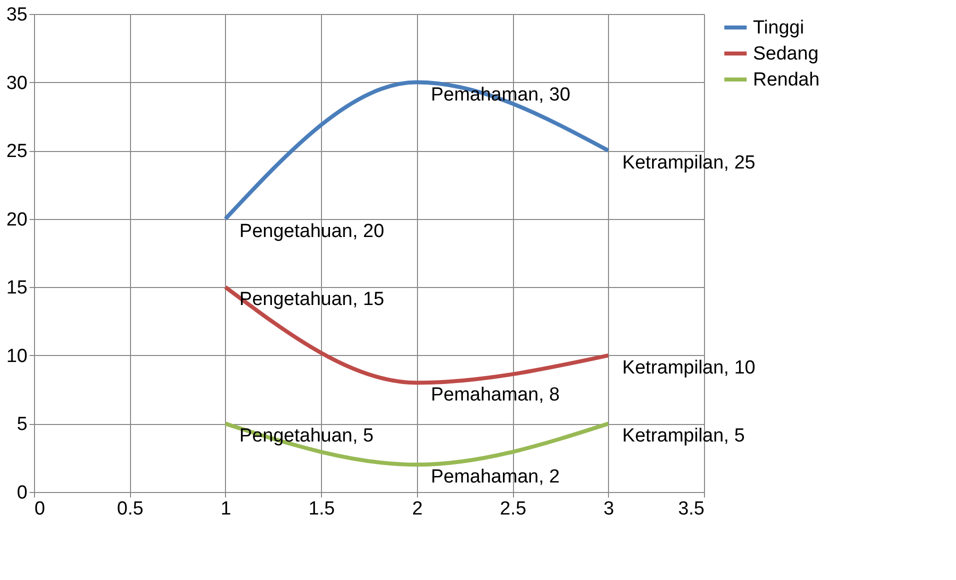  I want to click on y-tick-label: 20, so click(17, 219).